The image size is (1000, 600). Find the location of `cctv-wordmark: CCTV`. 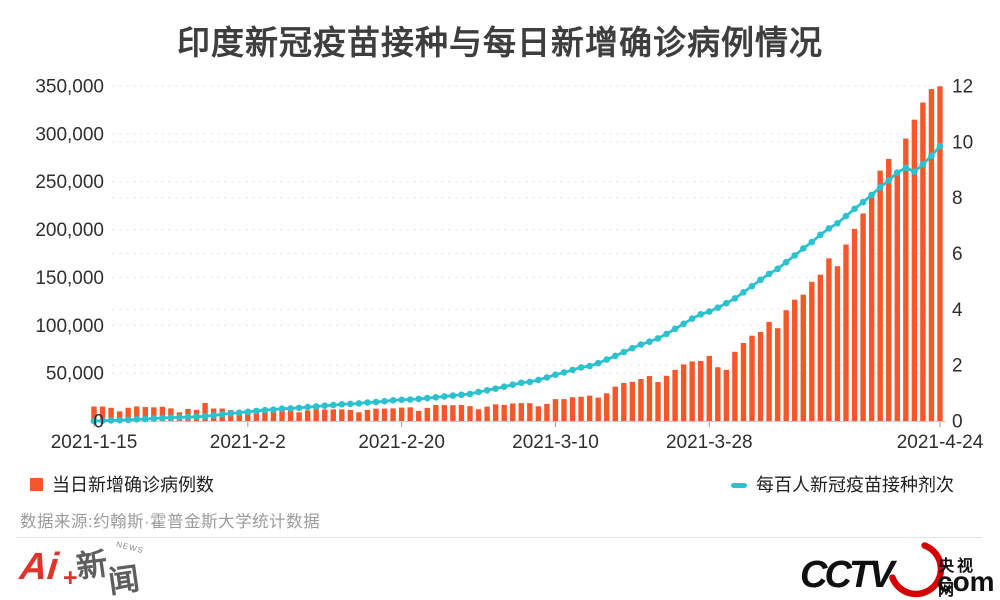

cctv-wordmark: CCTV is located at coordinates (847, 575).